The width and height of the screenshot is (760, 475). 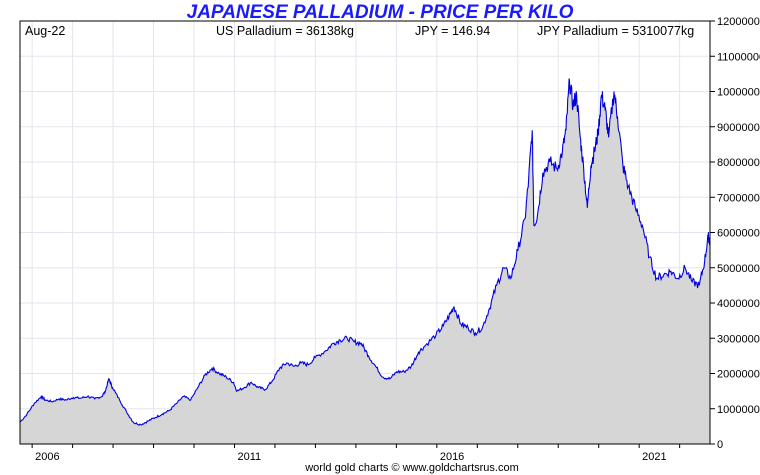 I want to click on y-tick-label: 0, so click(x=720, y=445).